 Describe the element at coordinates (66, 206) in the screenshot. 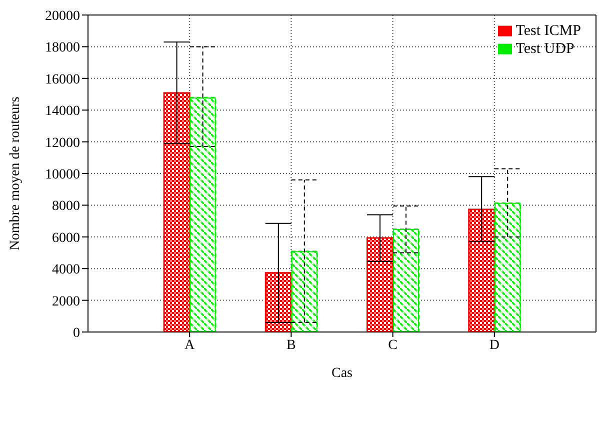

I see `y-tick-label: 8000` at that location.